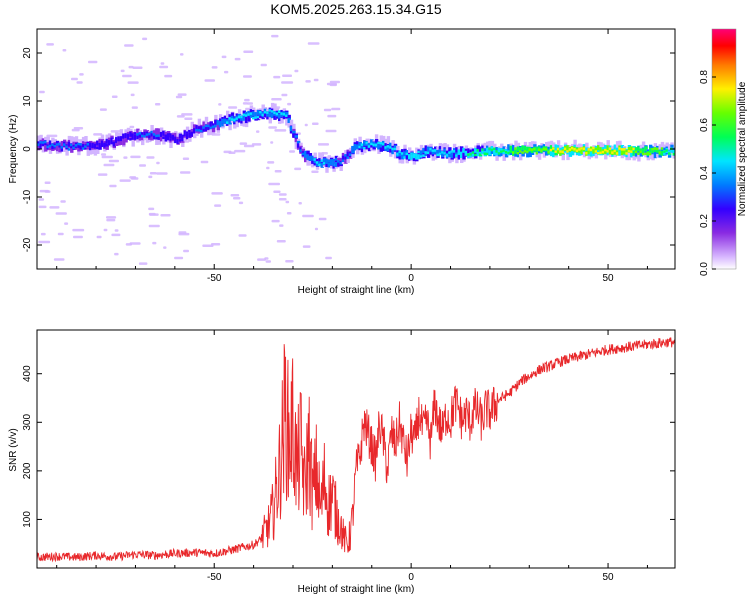 The height and width of the screenshot is (600, 750). Describe the element at coordinates (13, 149) in the screenshot. I see `spectrogram-y-axis-label: Frequency (Hz)` at that location.